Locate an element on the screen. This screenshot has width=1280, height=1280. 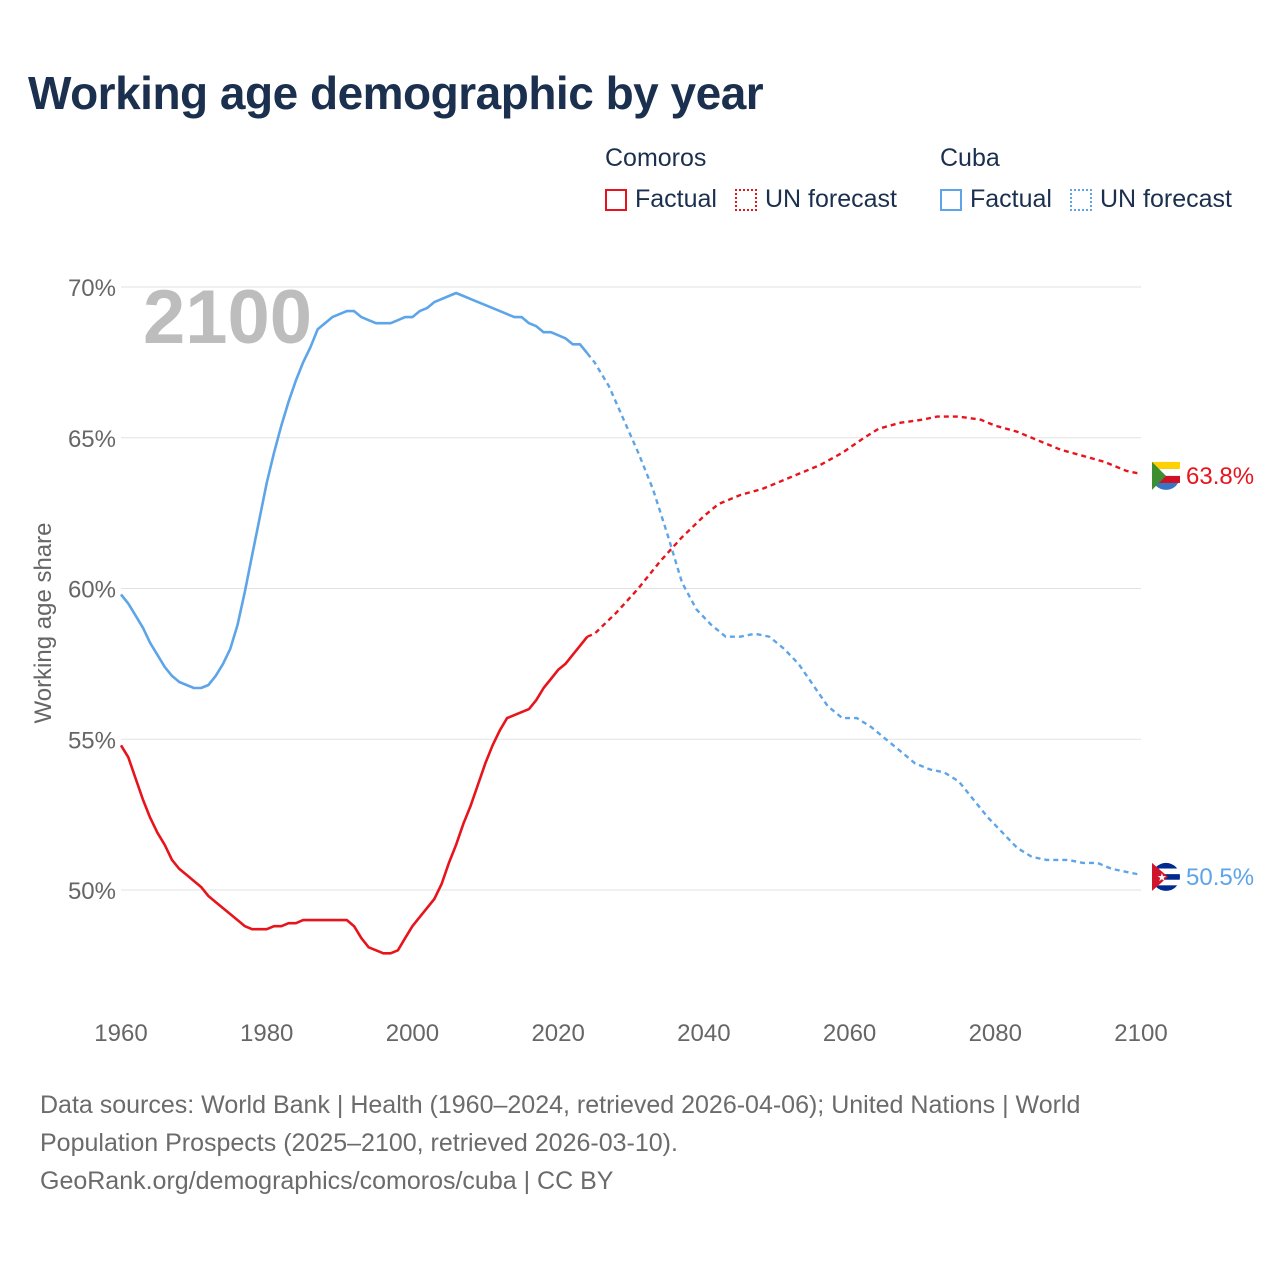
flag-star: ★ is located at coordinates (1162, 878).